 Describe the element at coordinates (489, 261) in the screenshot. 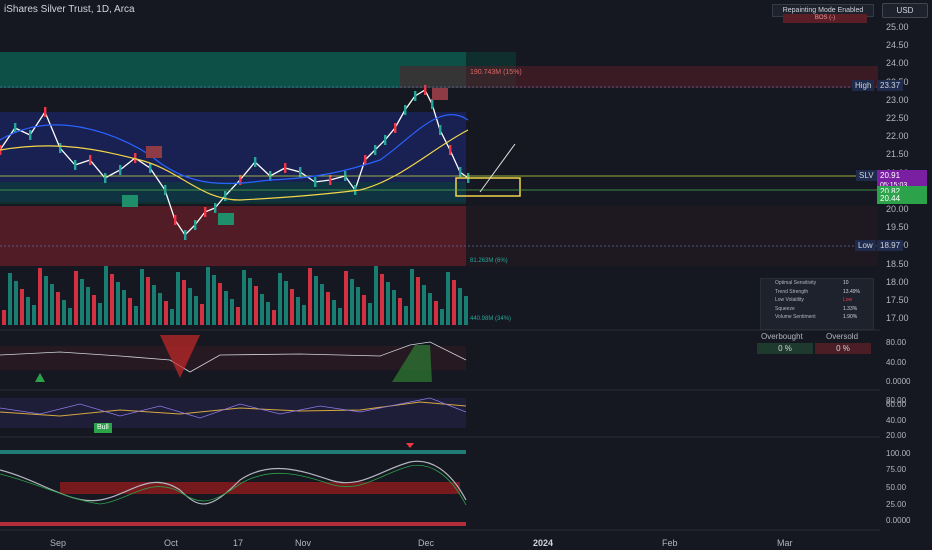

I see `volume-level-mid: 81.263M (6%)` at that location.